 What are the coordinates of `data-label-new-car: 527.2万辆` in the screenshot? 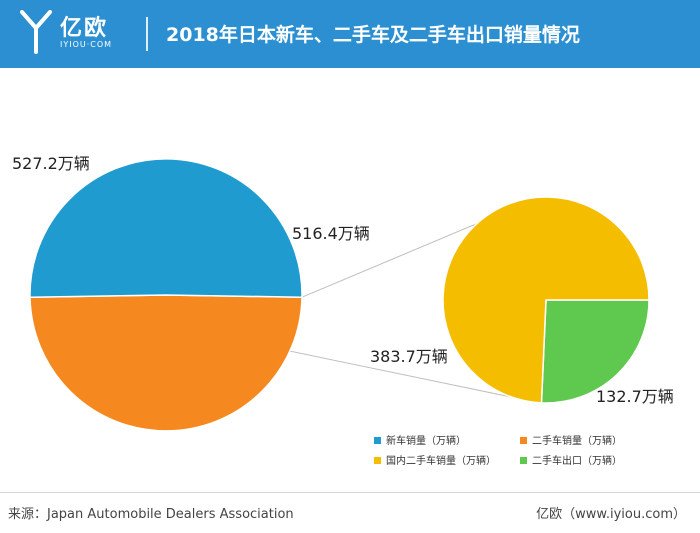 It's located at (51, 163).